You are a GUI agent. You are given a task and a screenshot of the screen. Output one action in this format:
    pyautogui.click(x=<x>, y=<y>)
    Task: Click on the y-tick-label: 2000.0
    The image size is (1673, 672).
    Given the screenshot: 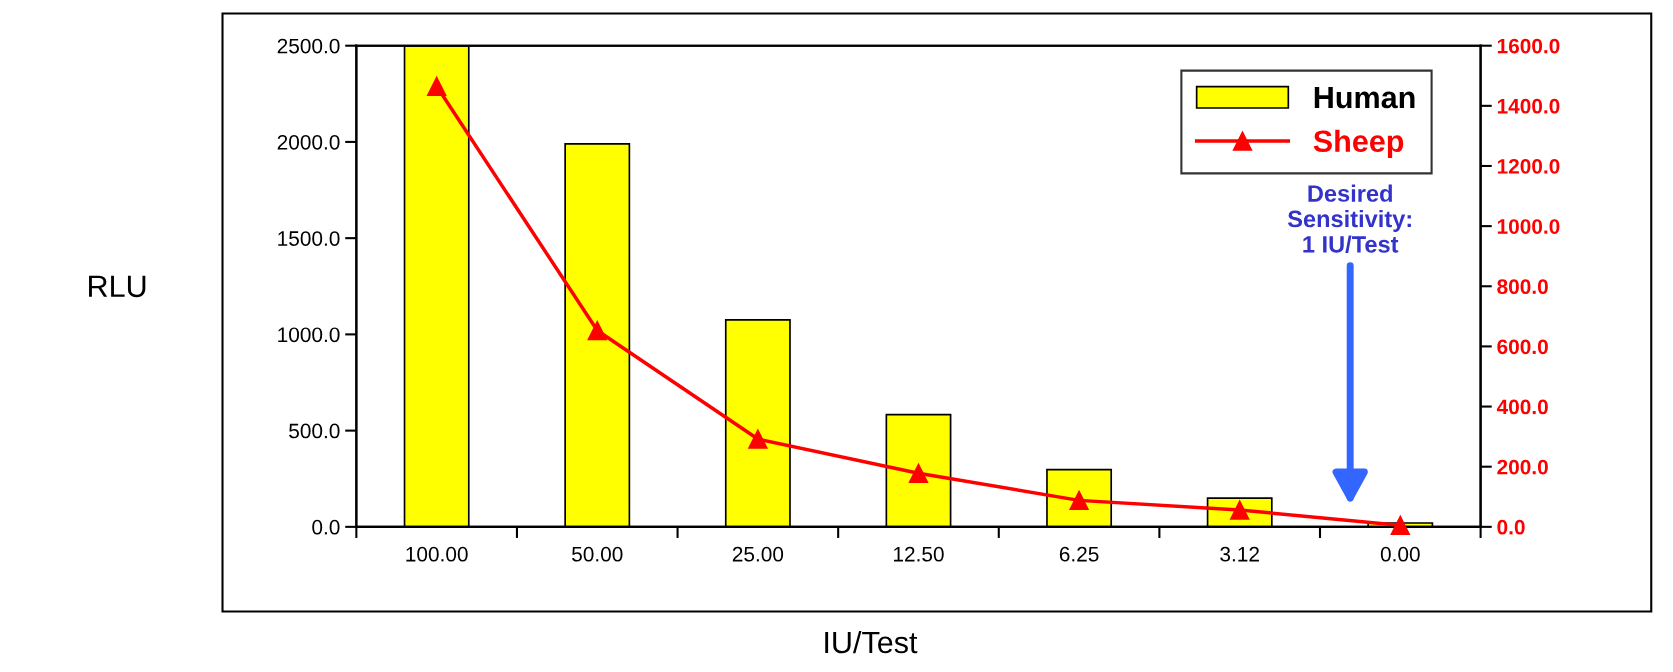 What is the action you would take?
    pyautogui.click(x=308, y=142)
    